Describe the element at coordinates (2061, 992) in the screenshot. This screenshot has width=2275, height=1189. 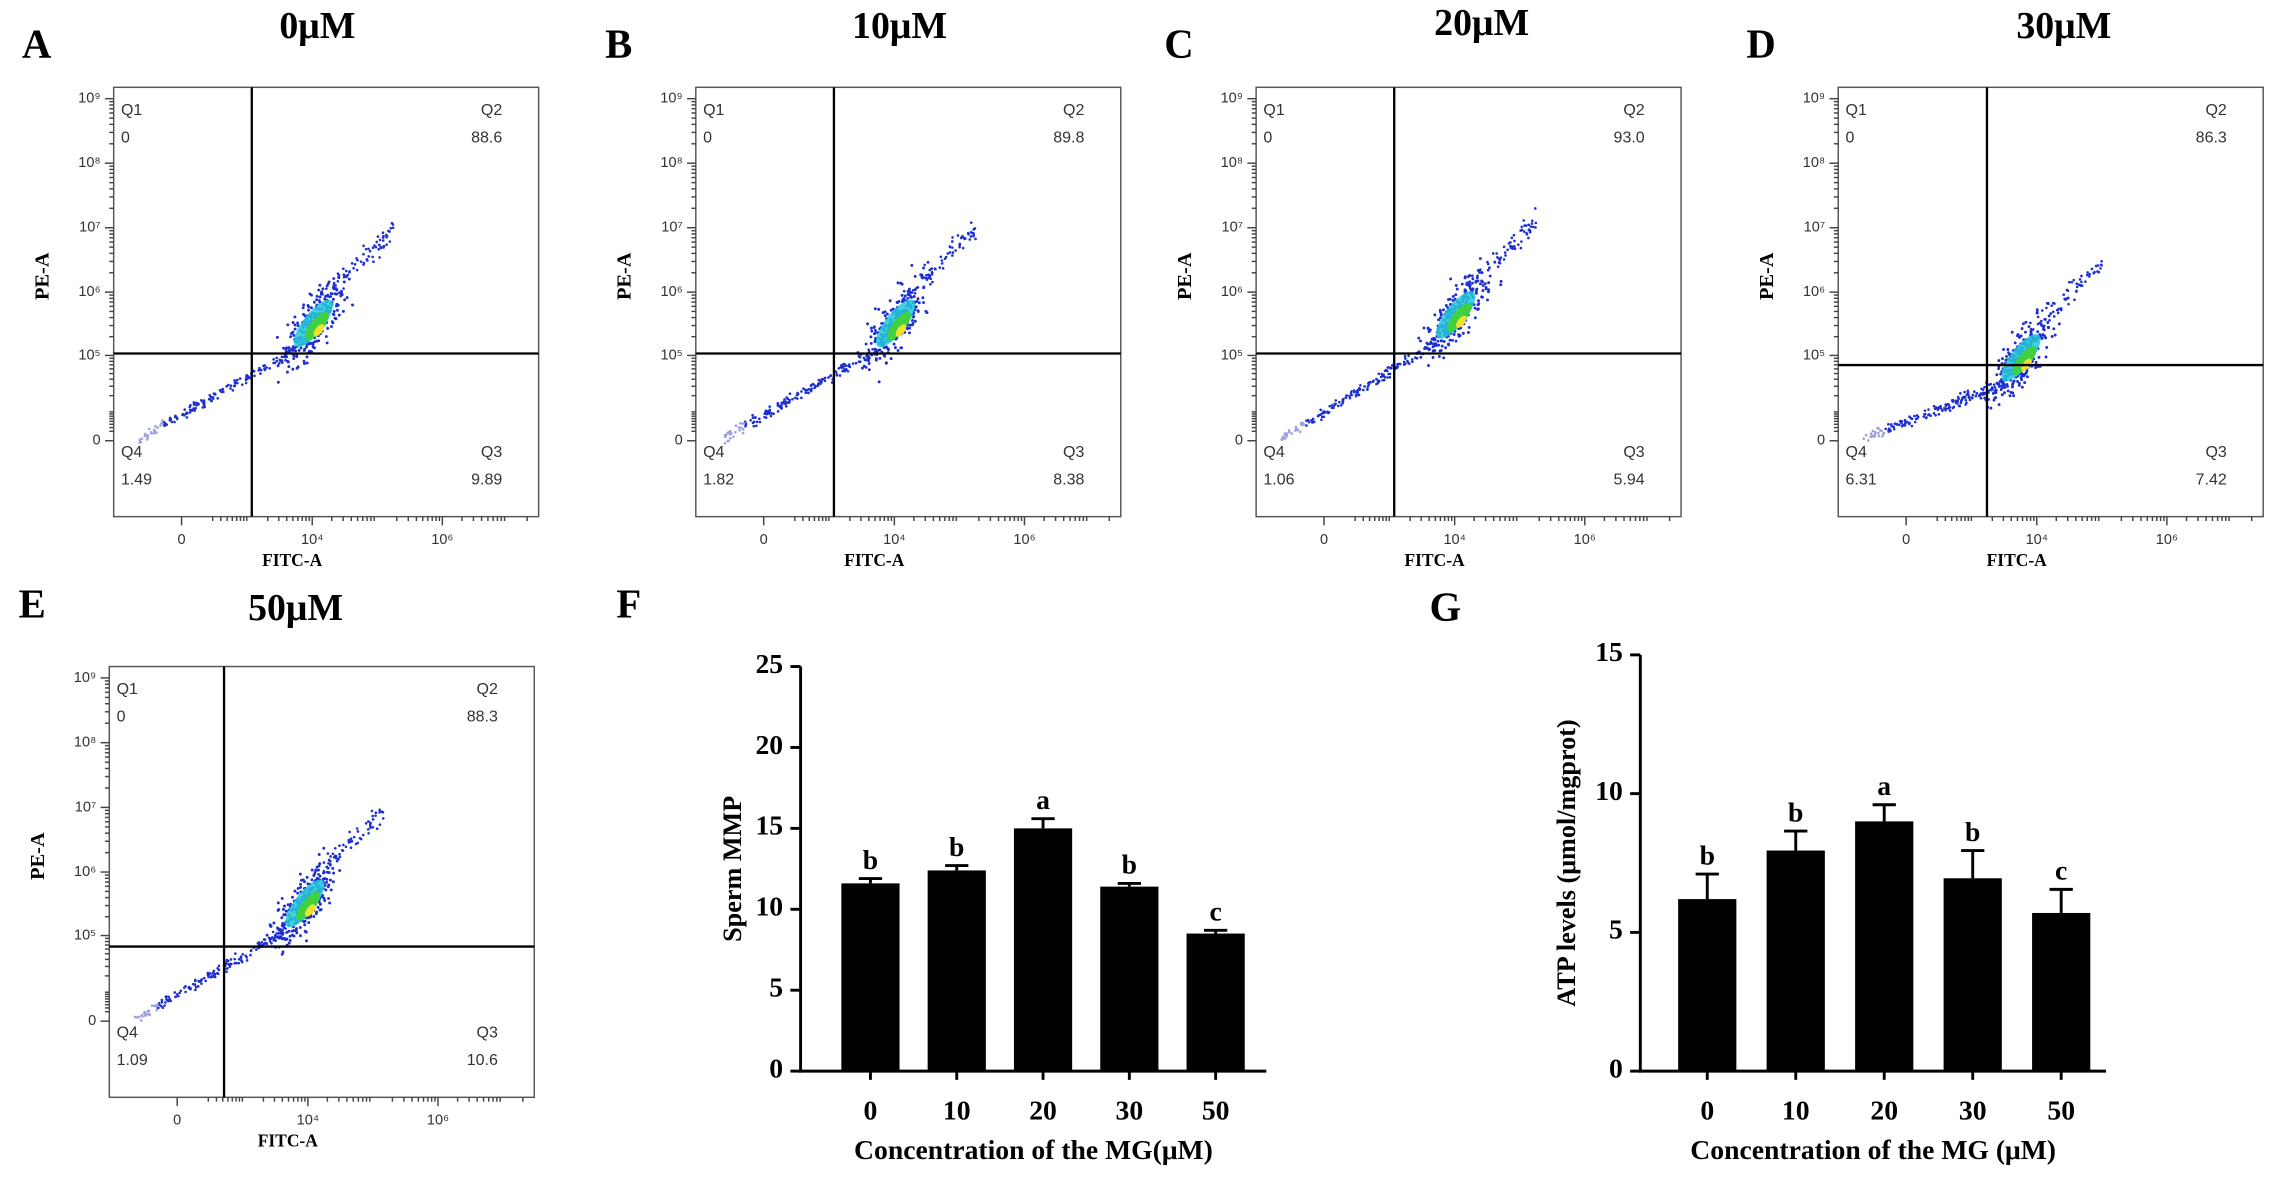
I see `bar` at that location.